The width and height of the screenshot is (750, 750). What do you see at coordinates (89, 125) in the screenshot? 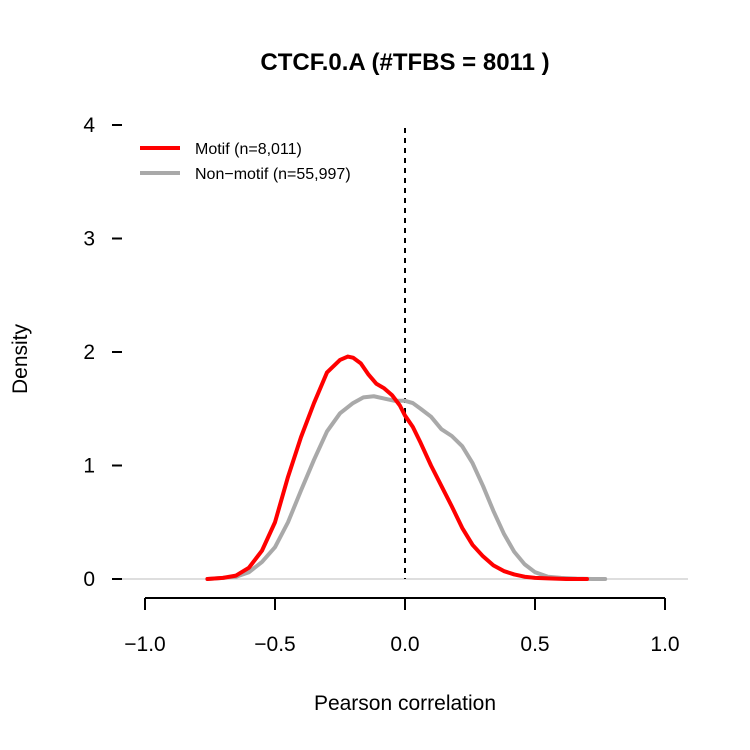
I see `y-tick-label: 4` at bounding box center [89, 125].